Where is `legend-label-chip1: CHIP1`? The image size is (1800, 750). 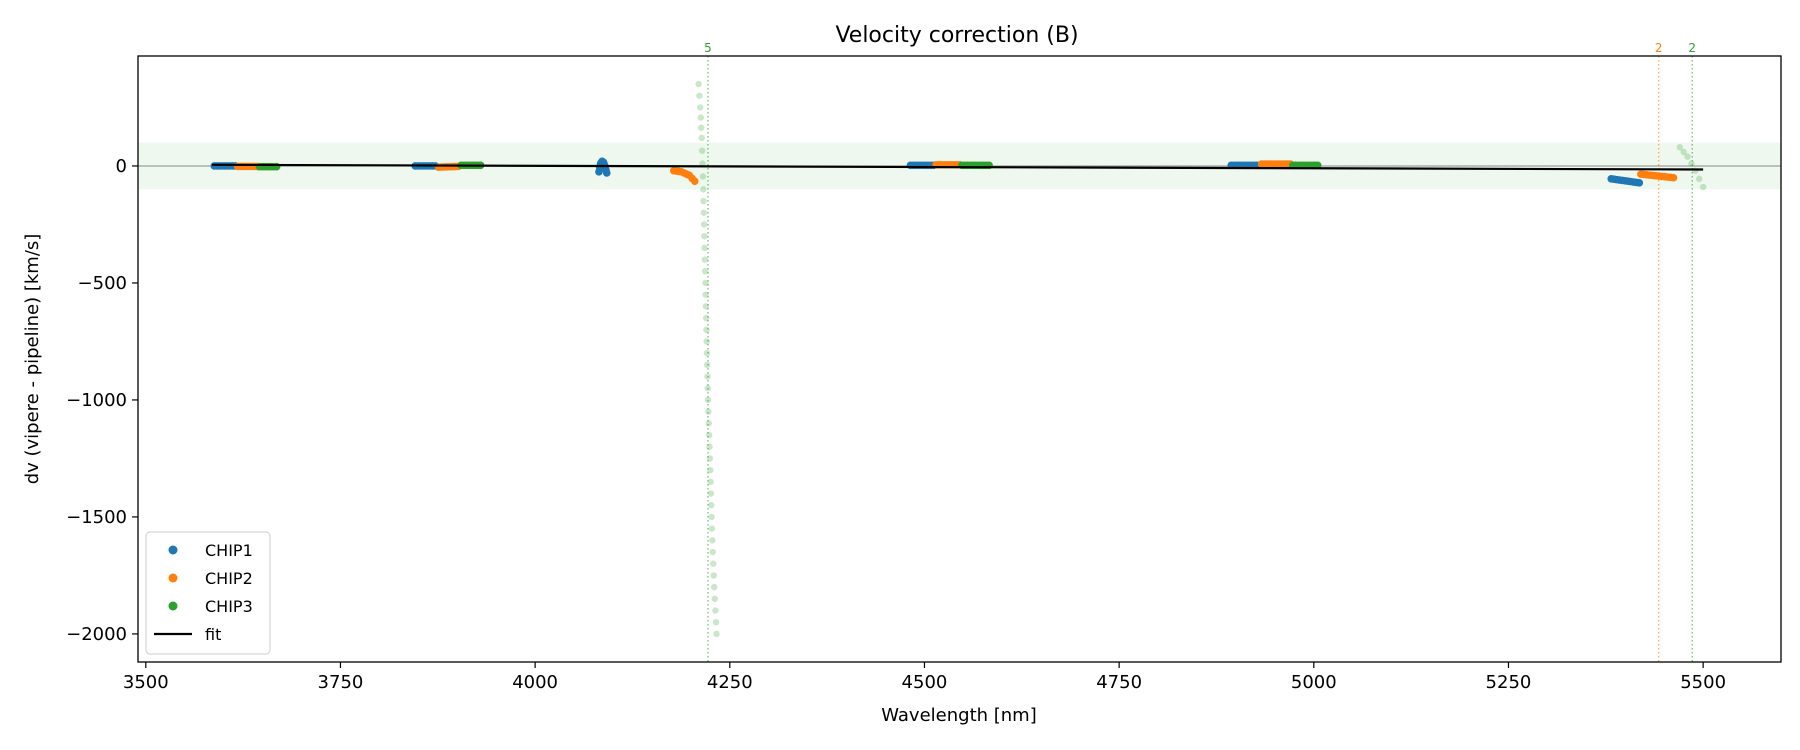
legend-label-chip1: CHIP1 is located at coordinates (229, 550).